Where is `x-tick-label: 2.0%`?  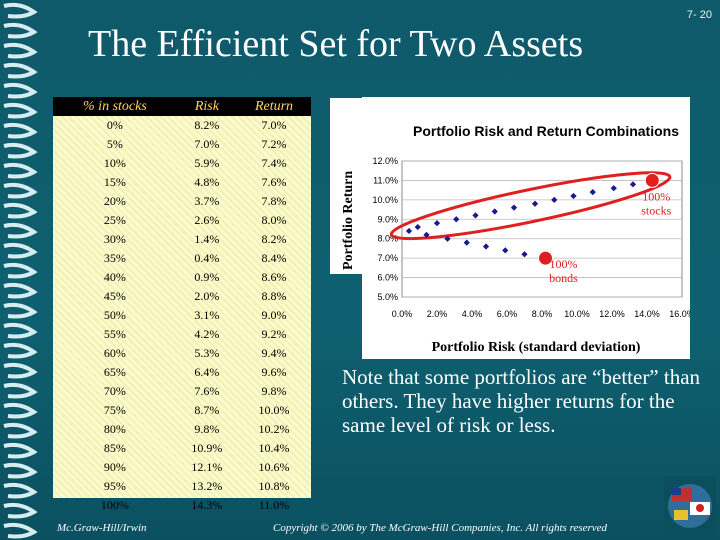 x-tick-label: 2.0% is located at coordinates (437, 314).